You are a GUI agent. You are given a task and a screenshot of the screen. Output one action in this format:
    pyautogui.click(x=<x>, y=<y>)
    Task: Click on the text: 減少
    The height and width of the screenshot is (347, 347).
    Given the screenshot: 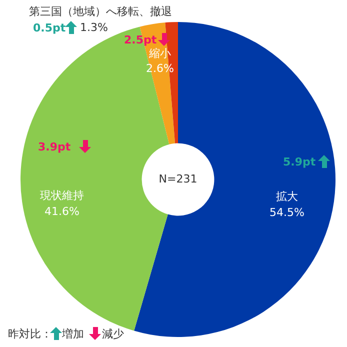 What is the action you would take?
    pyautogui.click(x=113, y=334)
    